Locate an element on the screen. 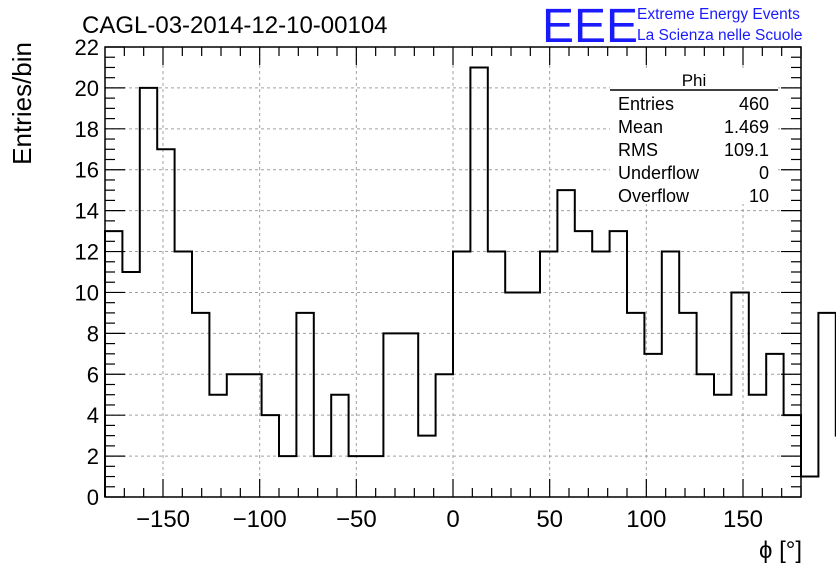  stats-row-label: Overflow is located at coordinates (654, 196).